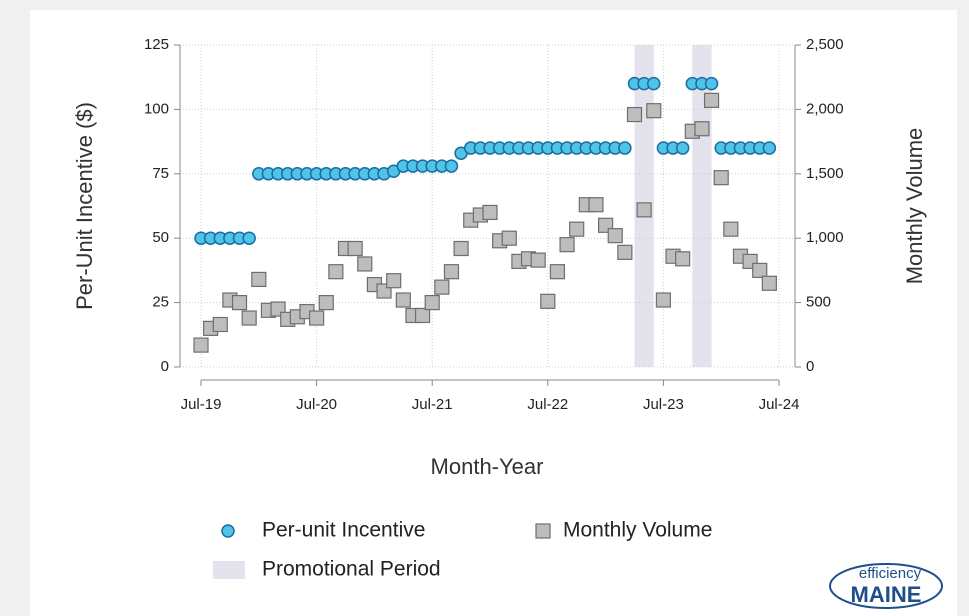 This screenshot has height=616, width=969. Describe the element at coordinates (886, 594) in the screenshot. I see `logo-bottom: MAINE` at that location.